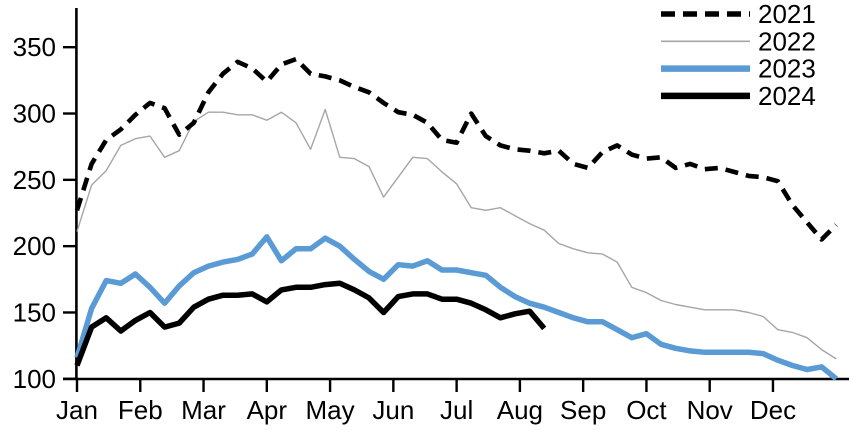 The width and height of the screenshot is (852, 430). I want to click on x-tick-label: Jul, so click(456, 410).